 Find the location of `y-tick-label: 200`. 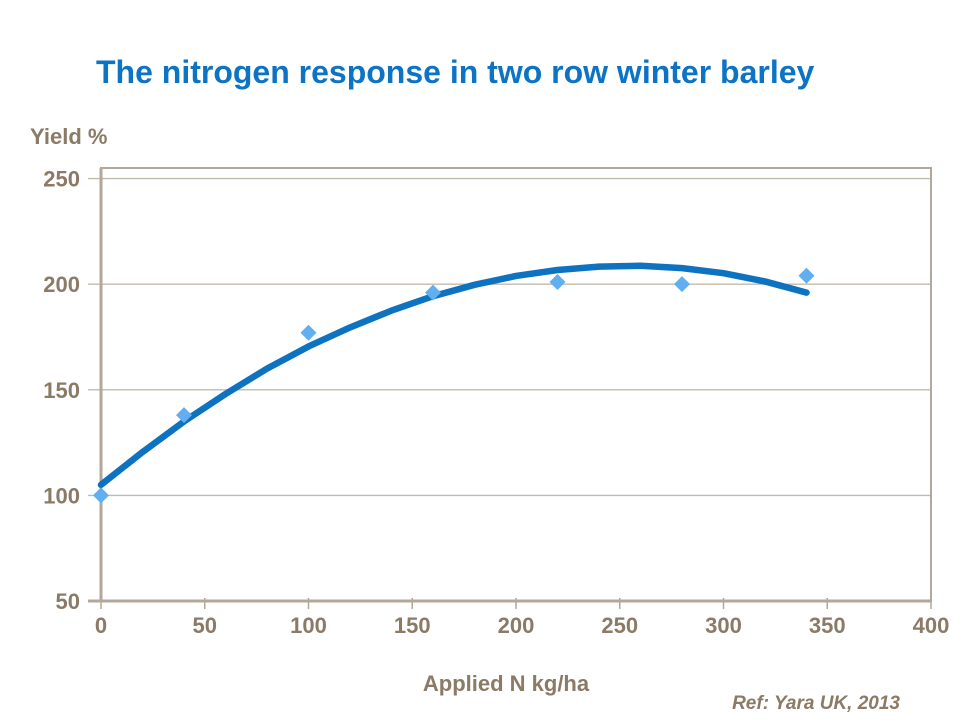

y-tick-label: 200 is located at coordinates (61, 284).